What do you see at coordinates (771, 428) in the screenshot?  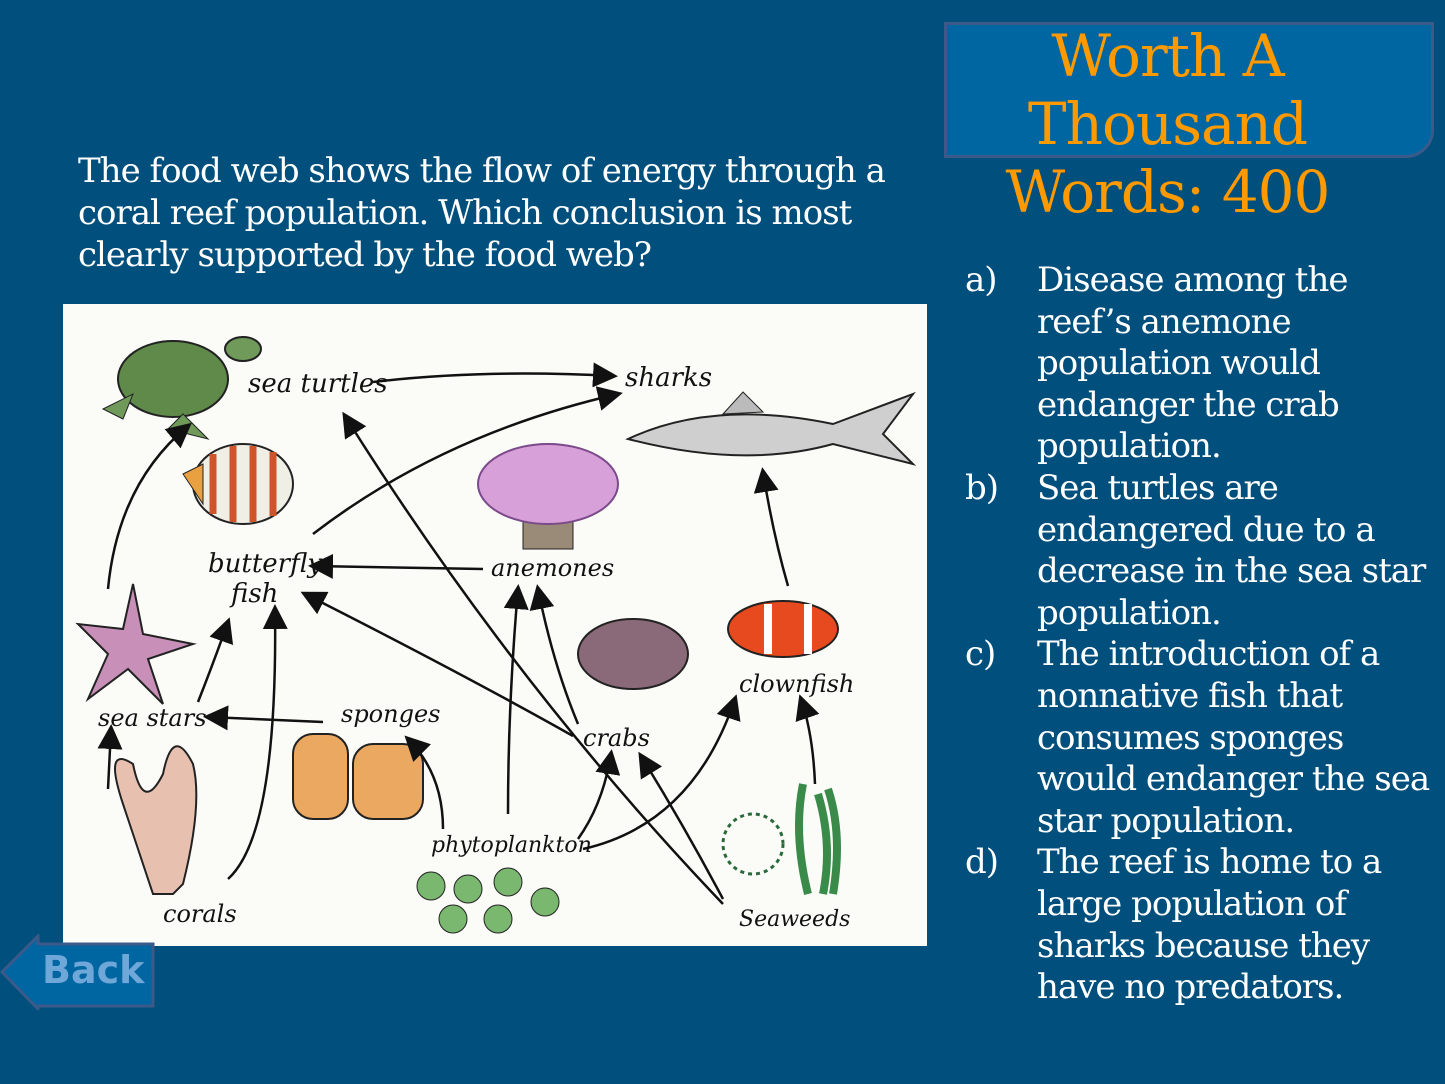 I see `shark-drawing` at bounding box center [771, 428].